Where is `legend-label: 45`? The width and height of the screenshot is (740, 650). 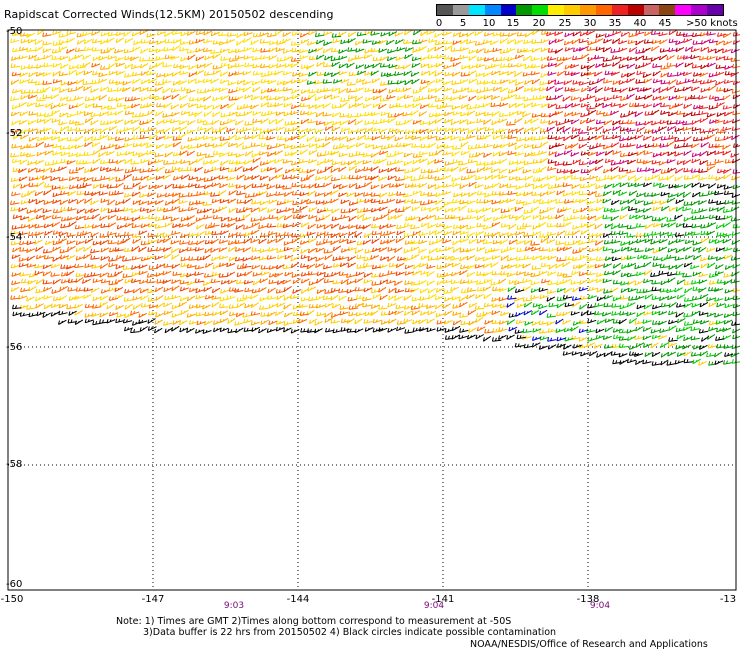
legend-label: 45 is located at coordinates (665, 23).